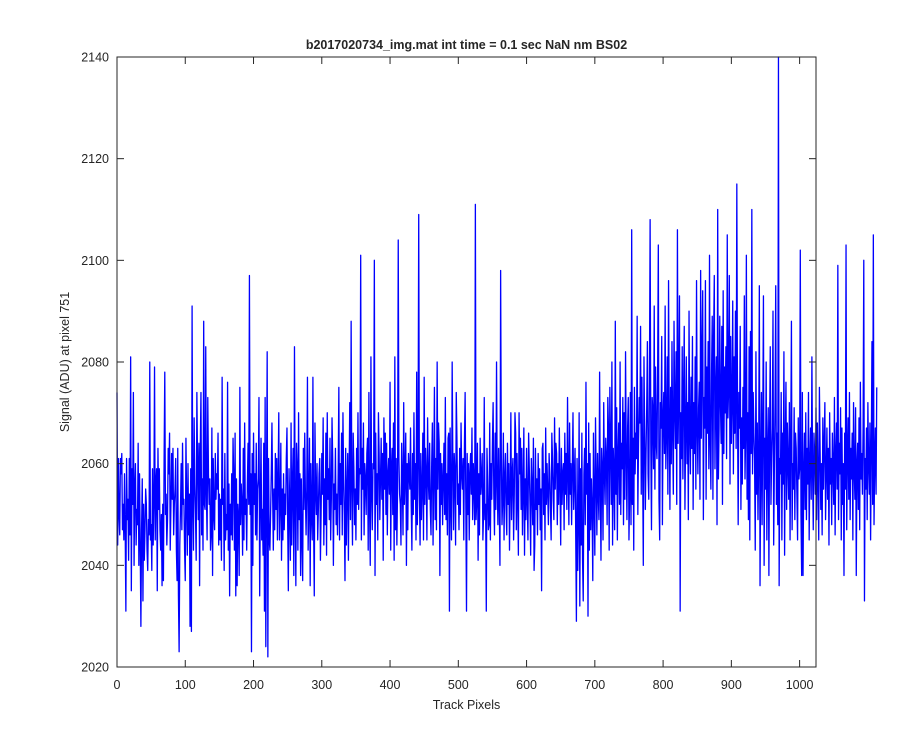  Describe the element at coordinates (800, 685) in the screenshot. I see `x-tick-label: 1000` at that location.